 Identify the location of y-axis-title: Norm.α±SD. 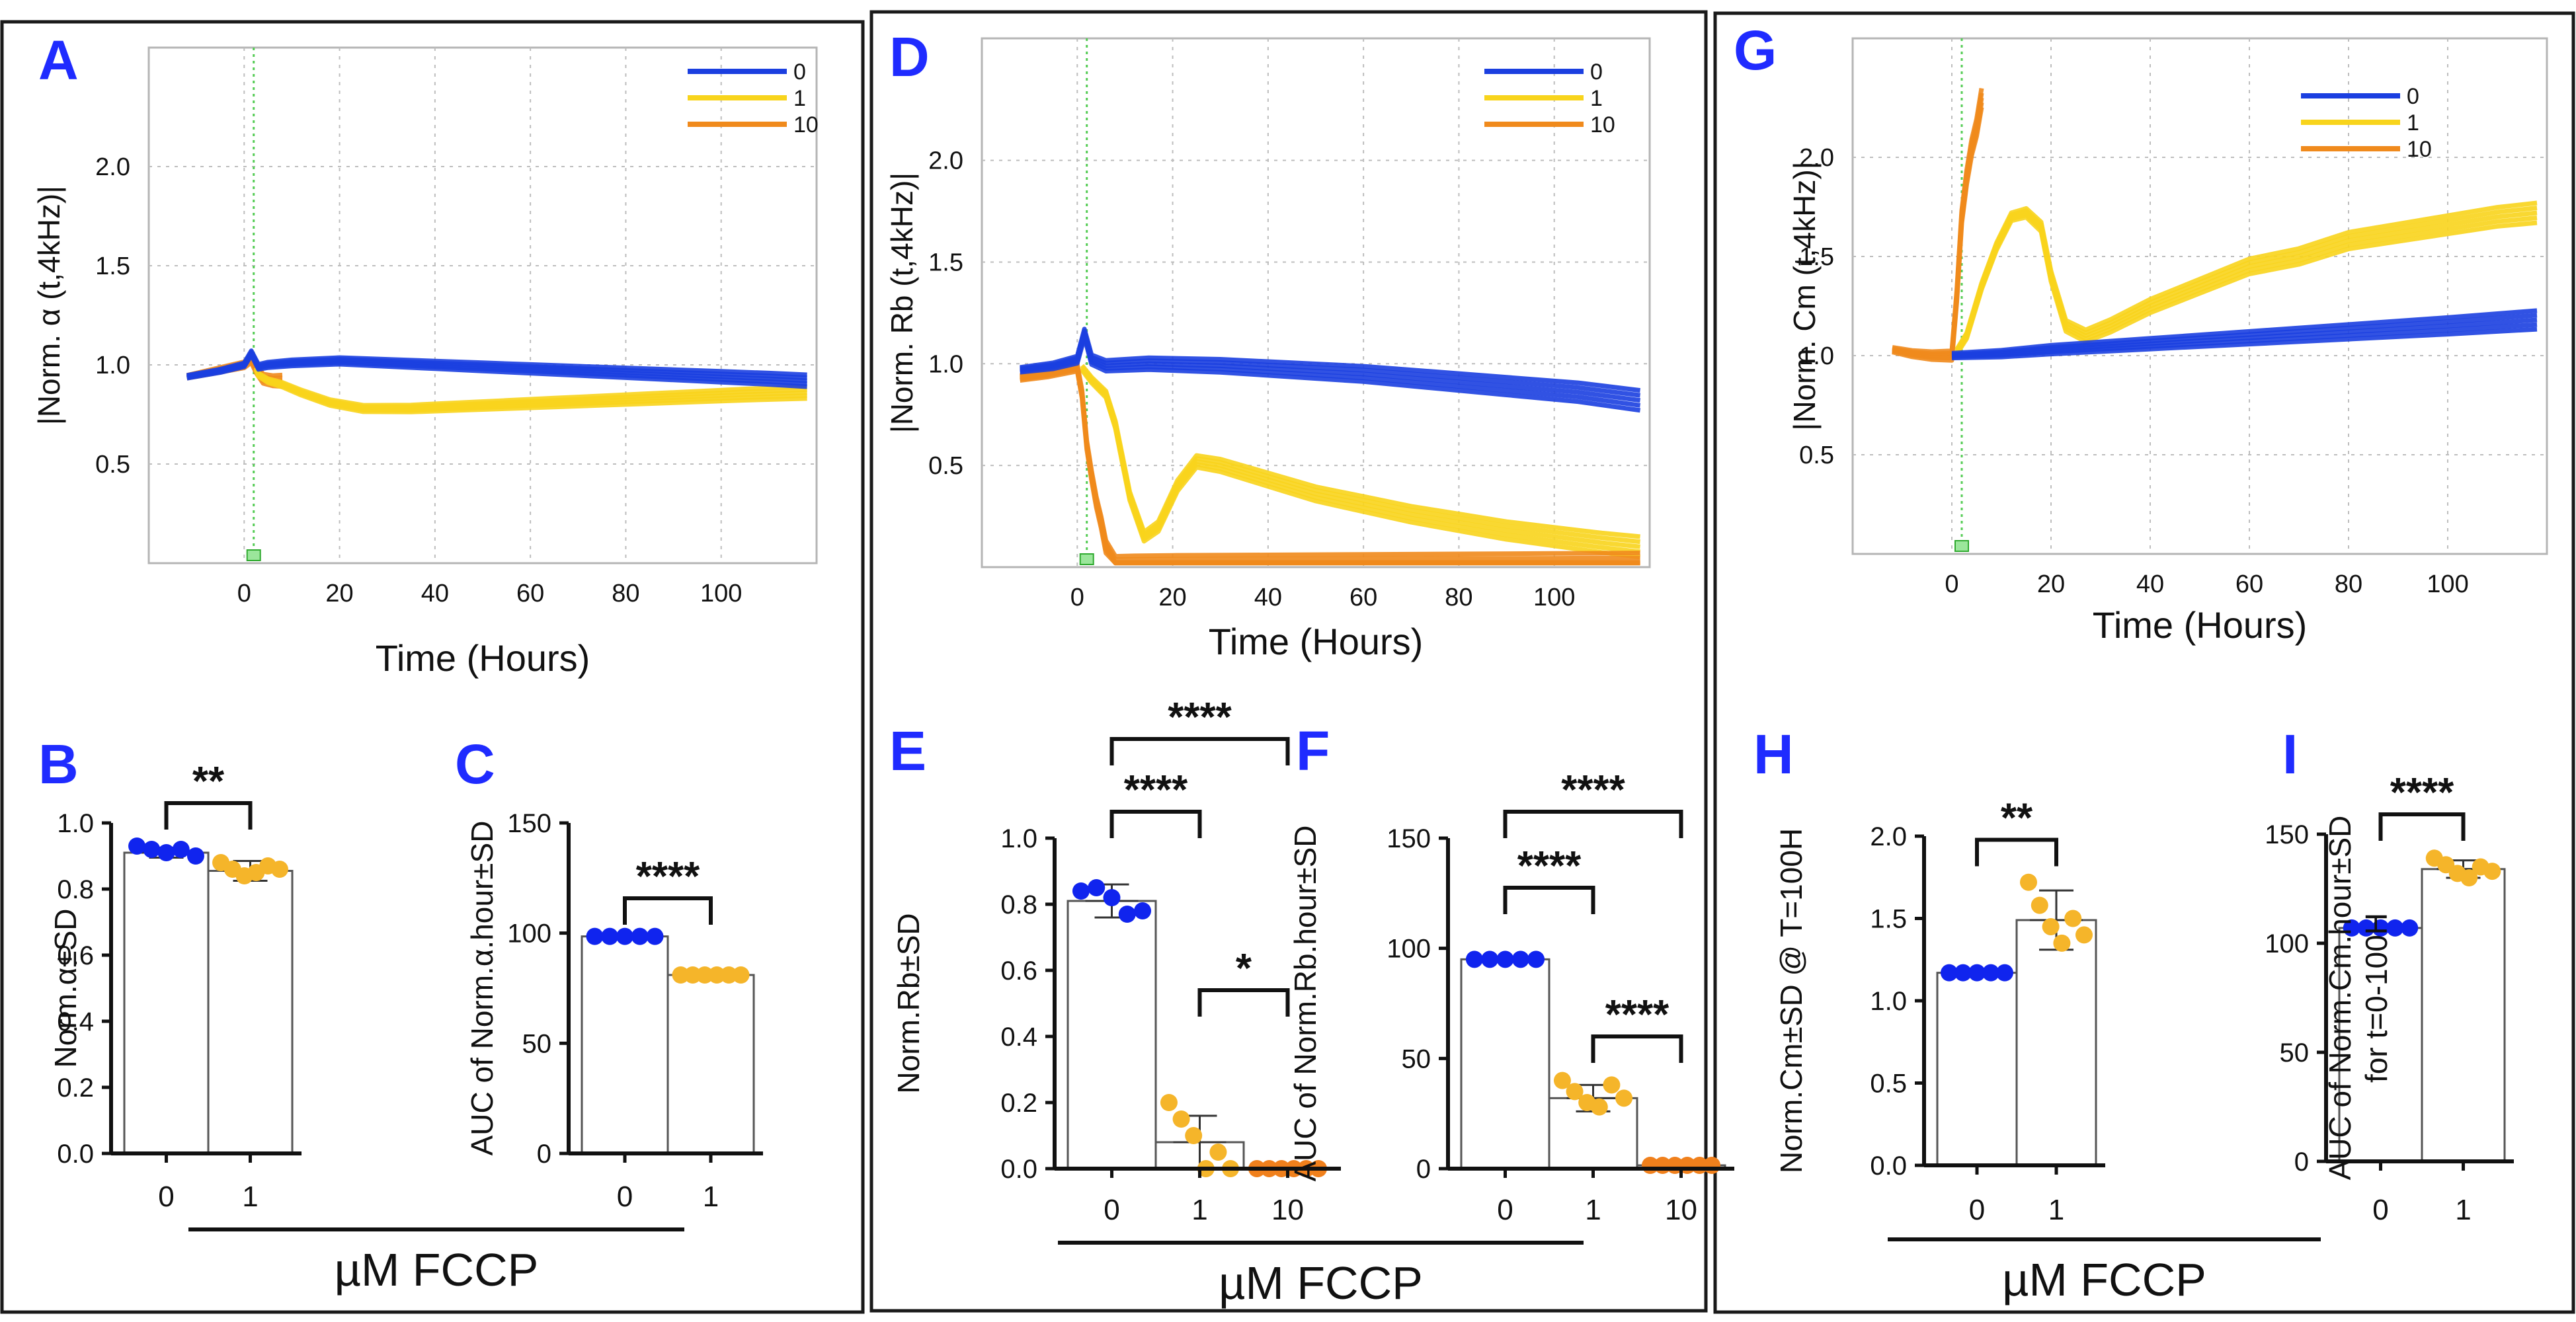
(66, 988).